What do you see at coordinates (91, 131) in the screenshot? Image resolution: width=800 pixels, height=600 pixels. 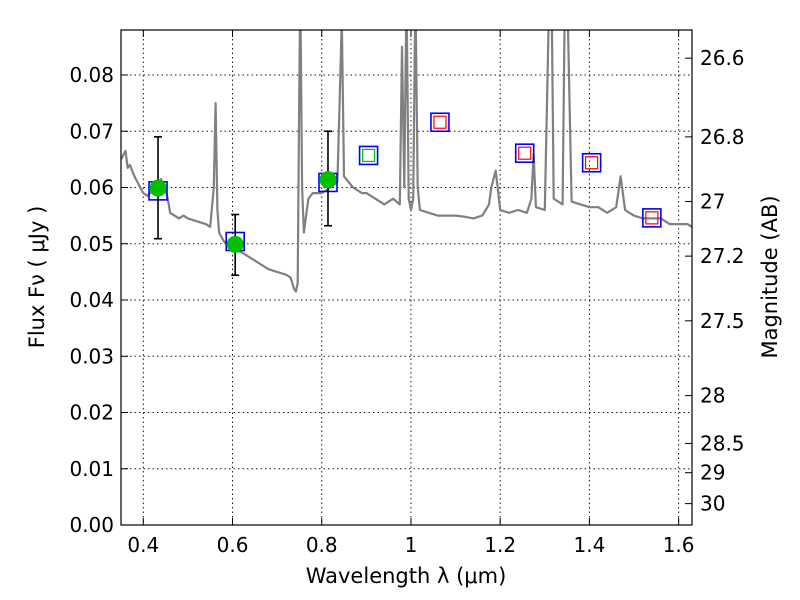 I see `y-tick-label: 0.07` at bounding box center [91, 131].